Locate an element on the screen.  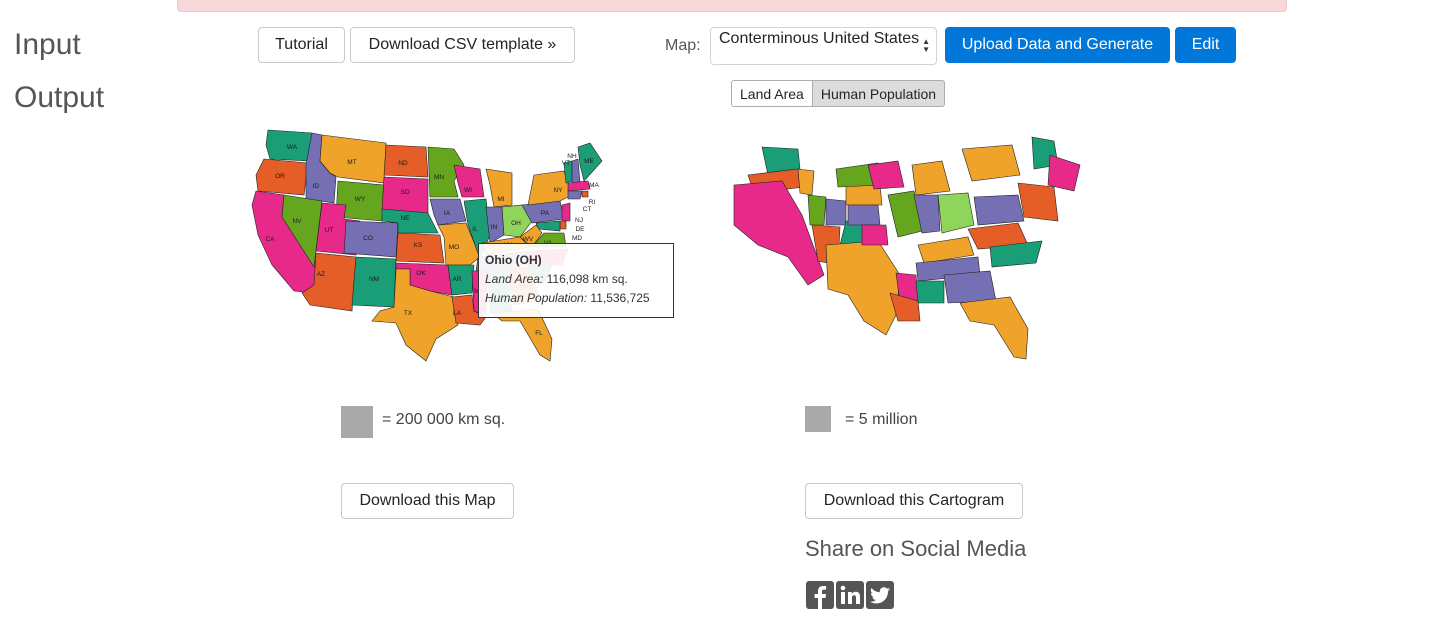
select-arrows-icon: ▲ ▼ is located at coordinates (926, 45).